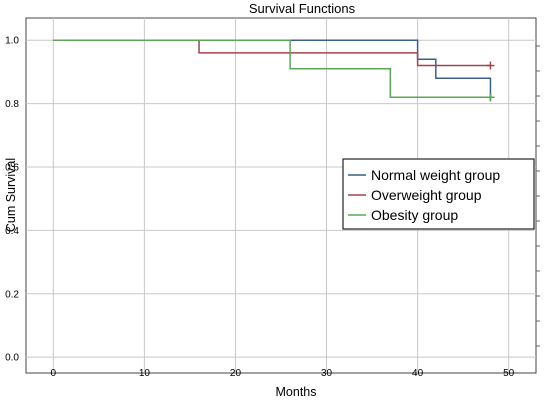  I want to click on legend-label: Overweight group, so click(426, 195).